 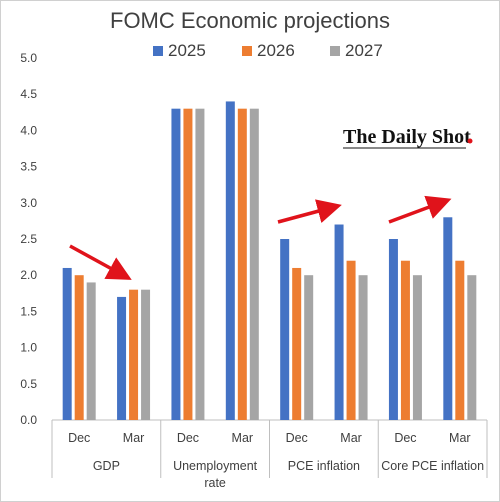 What do you see at coordinates (28, 311) in the screenshot?
I see `y-tick-label: 1.5` at bounding box center [28, 311].